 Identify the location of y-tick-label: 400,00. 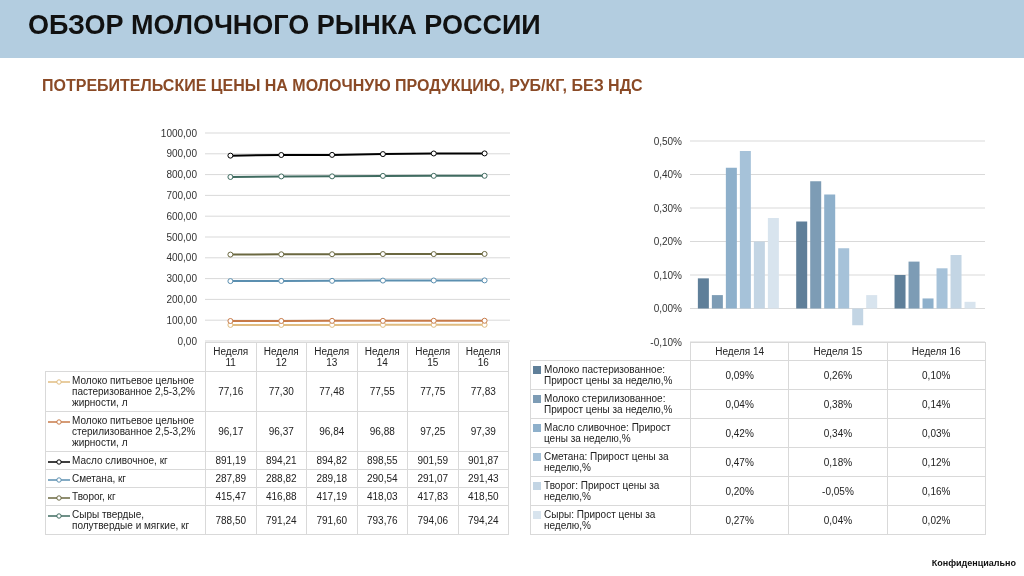
(182, 258).